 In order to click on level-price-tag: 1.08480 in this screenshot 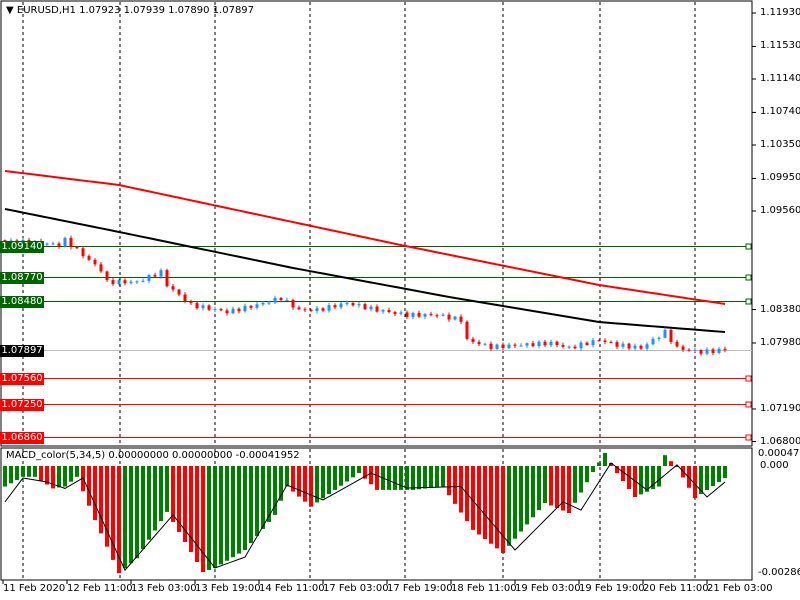, I will do `click(22, 301)`.